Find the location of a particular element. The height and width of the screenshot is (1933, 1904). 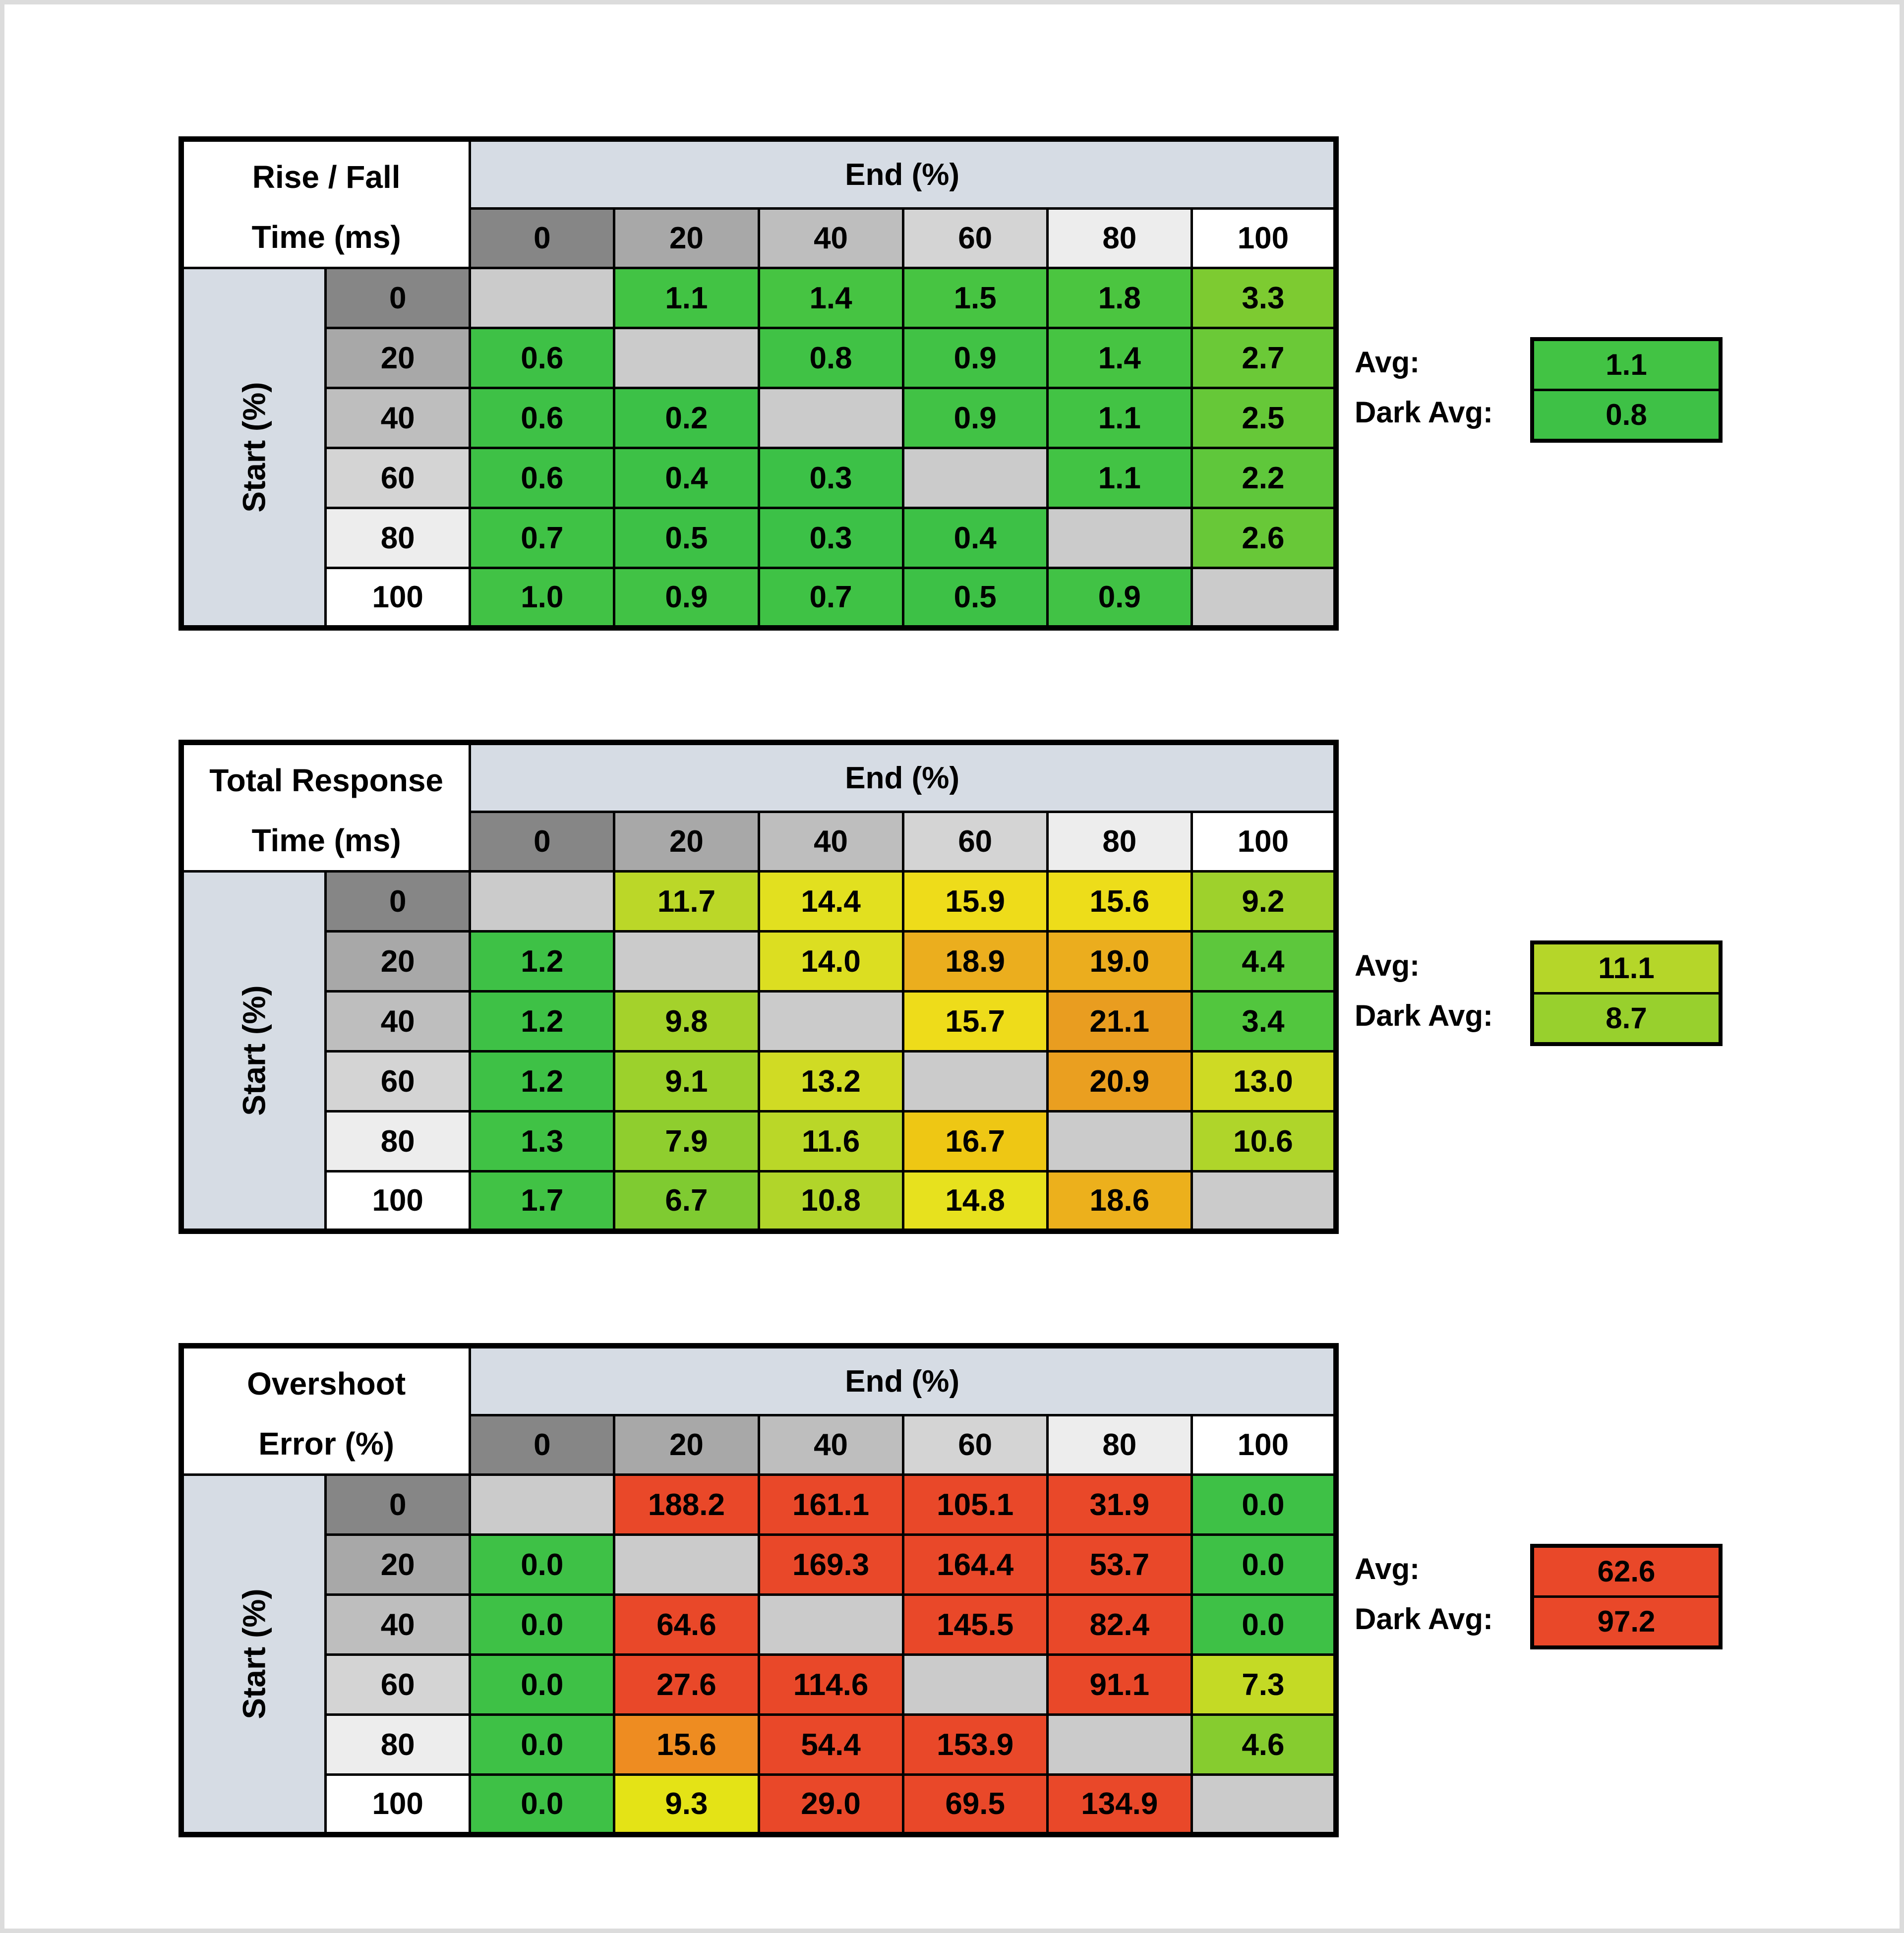

table-title: Total Response Time (ms) is located at coordinates (325, 807).